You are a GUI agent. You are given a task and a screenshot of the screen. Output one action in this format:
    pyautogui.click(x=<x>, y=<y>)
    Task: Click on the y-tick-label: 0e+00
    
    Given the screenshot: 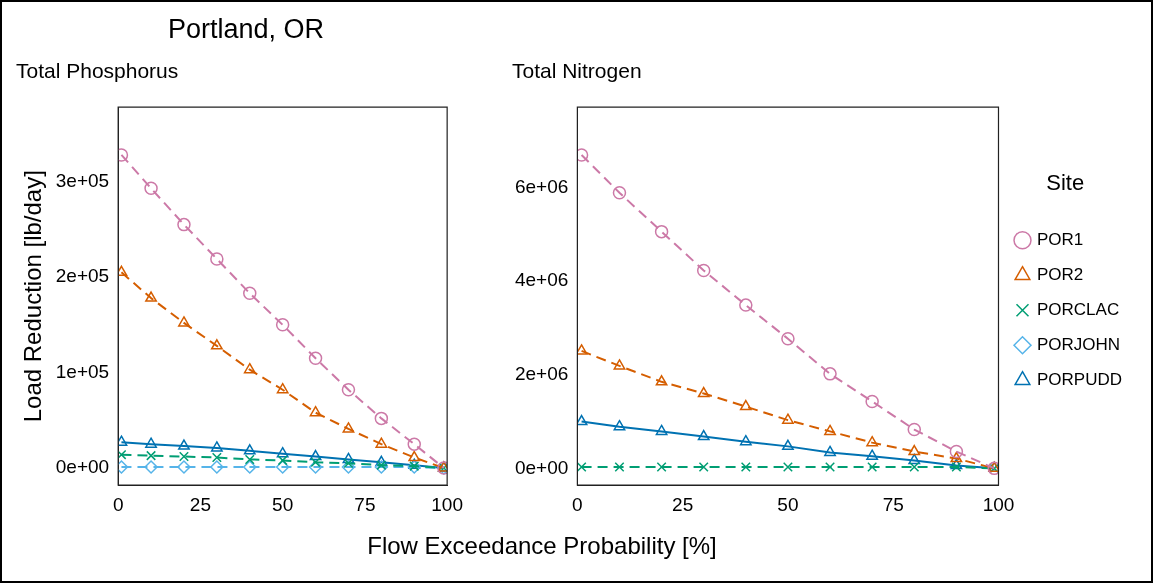 What is the action you would take?
    pyautogui.click(x=541, y=467)
    